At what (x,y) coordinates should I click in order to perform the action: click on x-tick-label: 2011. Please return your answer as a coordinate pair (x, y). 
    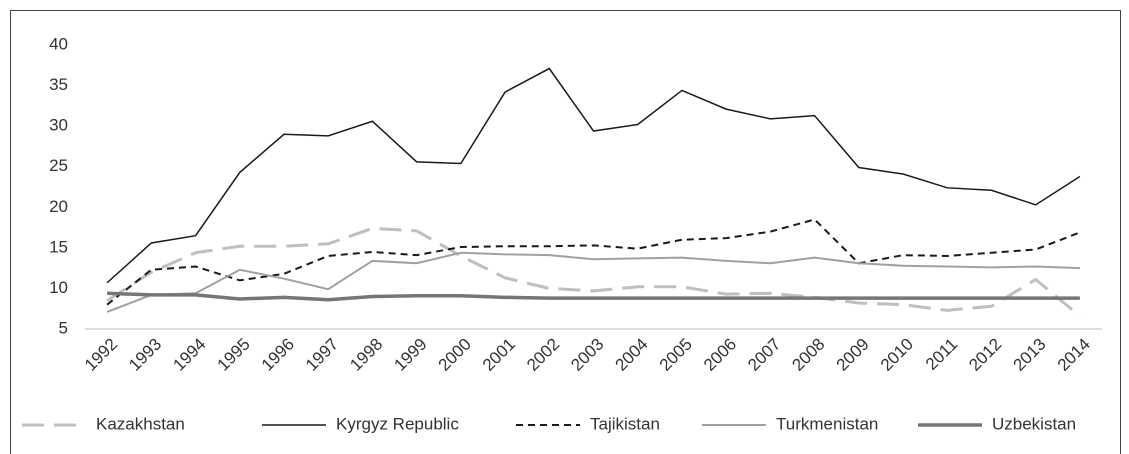
    Looking at the image, I should click on (941, 354).